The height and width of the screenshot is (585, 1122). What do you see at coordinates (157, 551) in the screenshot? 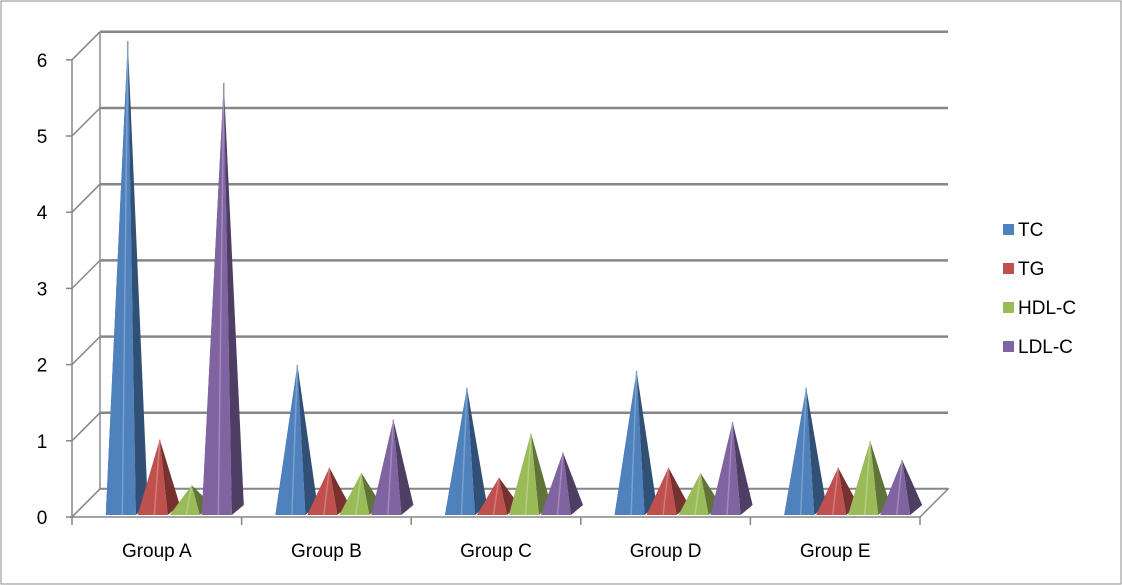
I see `x-tick-label: Group A` at bounding box center [157, 551].